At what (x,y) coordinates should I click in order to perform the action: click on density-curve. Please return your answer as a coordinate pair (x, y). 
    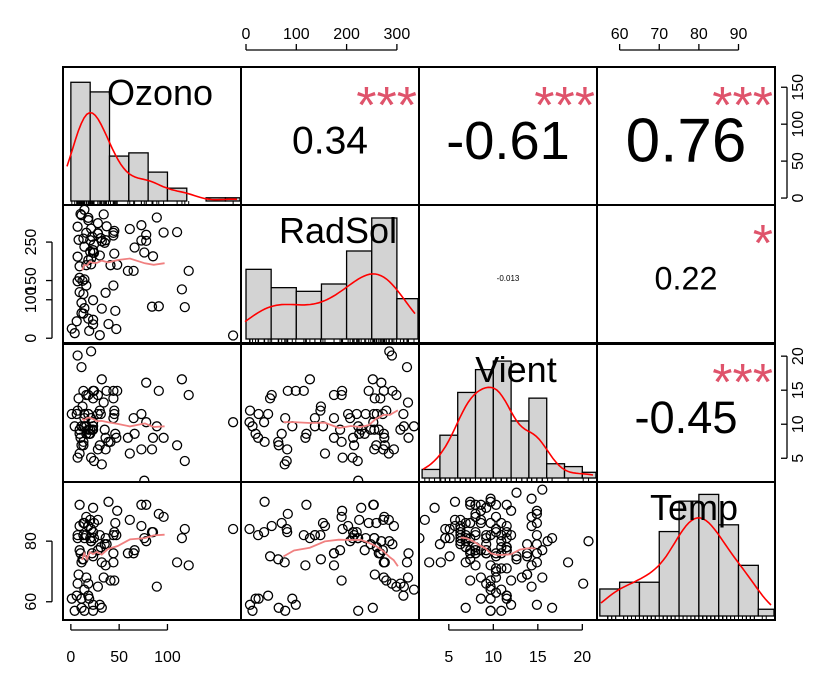
    Looking at the image, I should click on (152, 156).